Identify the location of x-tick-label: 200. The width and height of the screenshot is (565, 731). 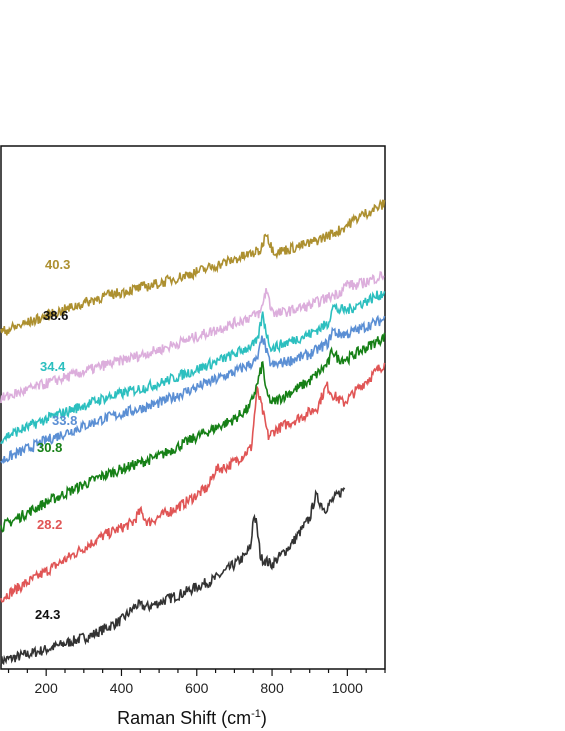
(46, 688).